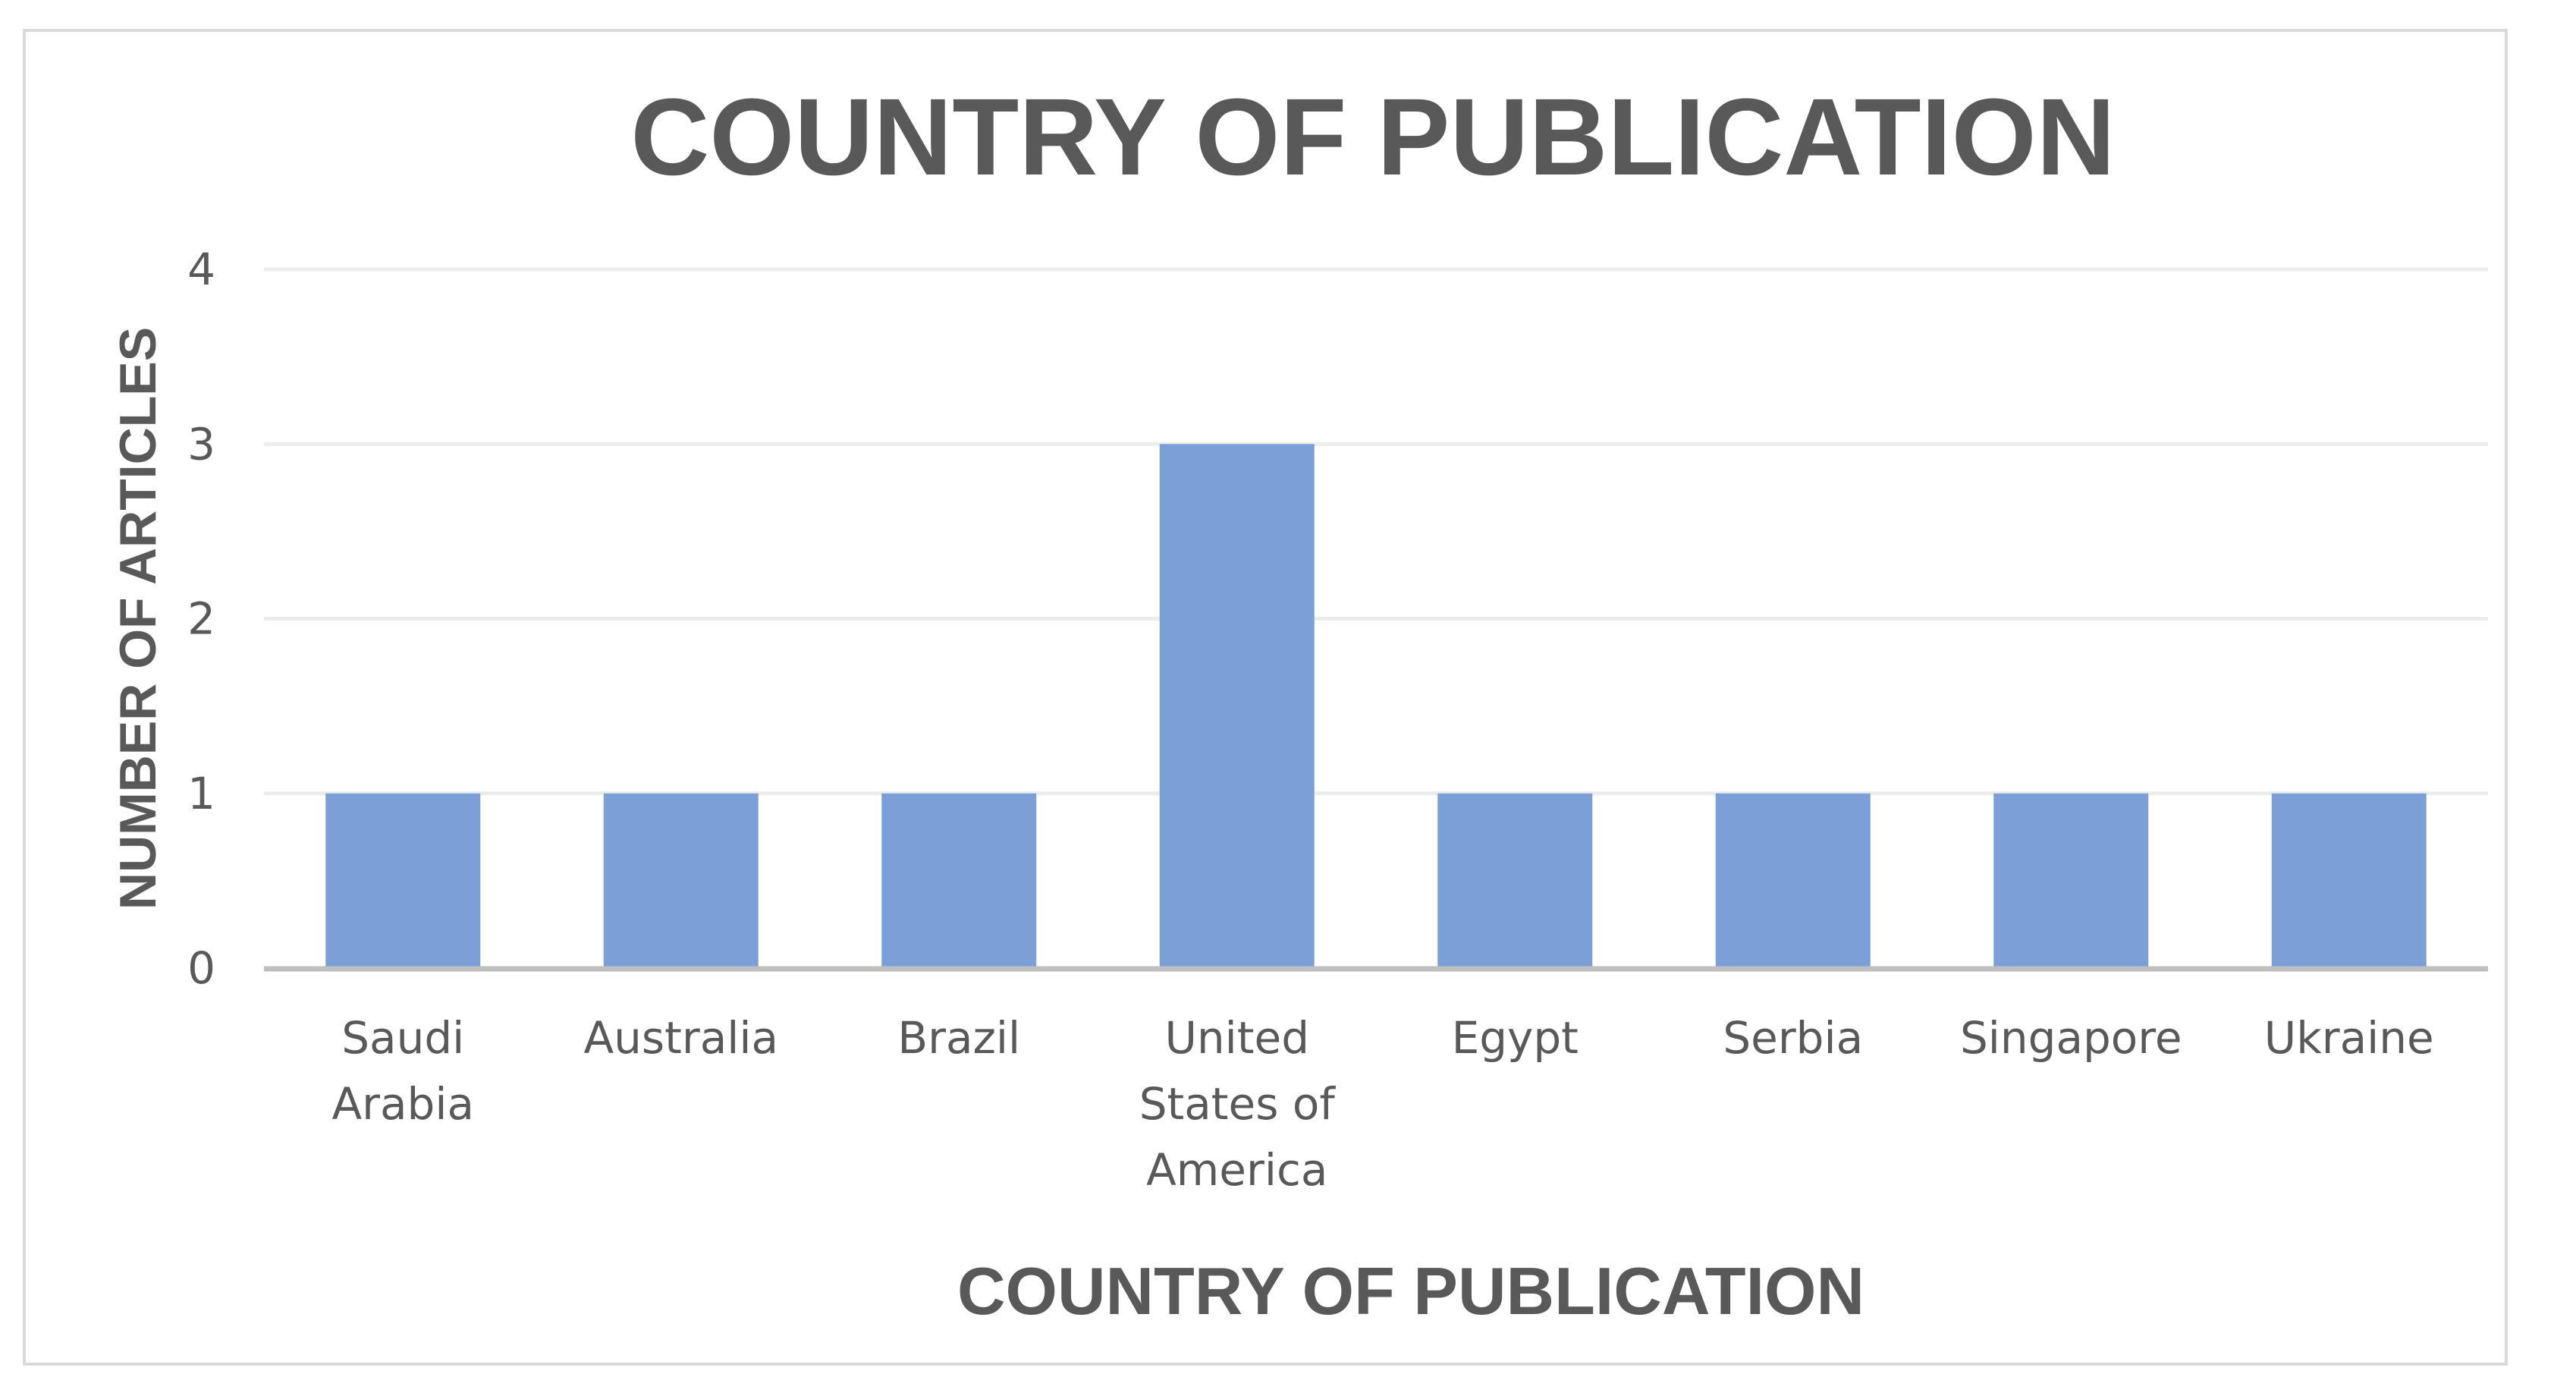 The width and height of the screenshot is (2576, 1396). What do you see at coordinates (2349, 1038) in the screenshot?
I see `x-tick-label: Ukraine` at bounding box center [2349, 1038].